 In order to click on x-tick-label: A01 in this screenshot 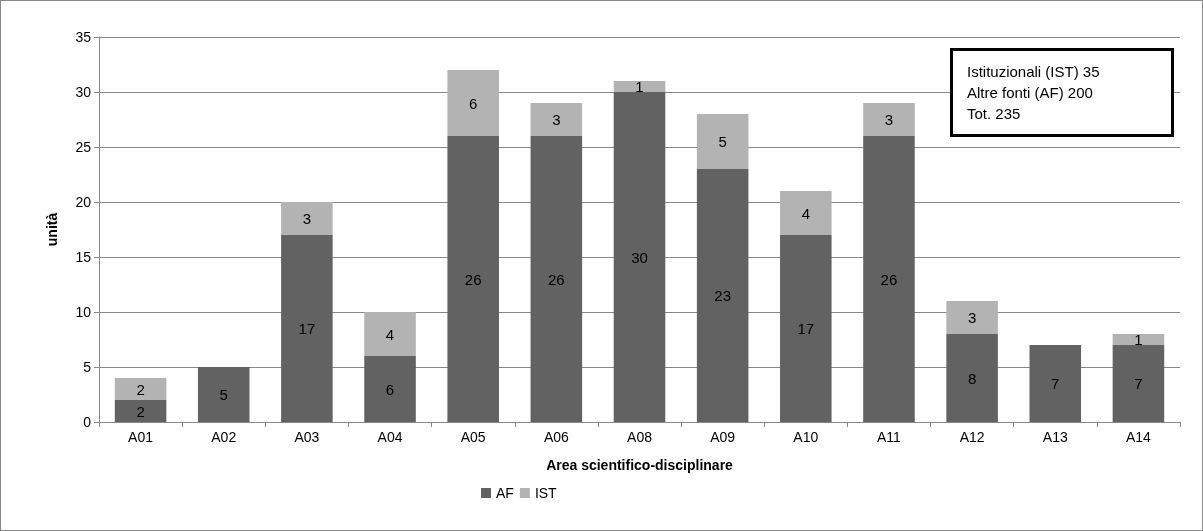, I will do `click(141, 437)`.